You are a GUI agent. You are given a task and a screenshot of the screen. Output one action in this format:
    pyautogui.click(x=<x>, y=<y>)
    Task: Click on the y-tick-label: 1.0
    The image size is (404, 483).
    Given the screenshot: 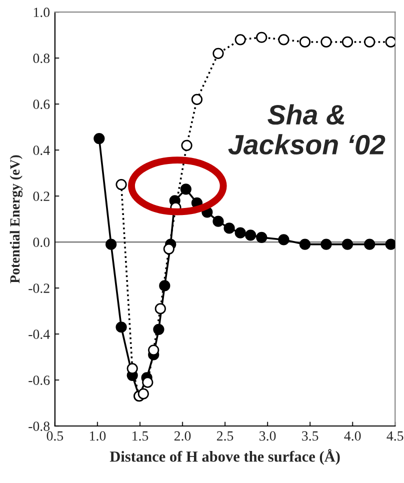 What is the action you would take?
    pyautogui.click(x=42, y=13)
    